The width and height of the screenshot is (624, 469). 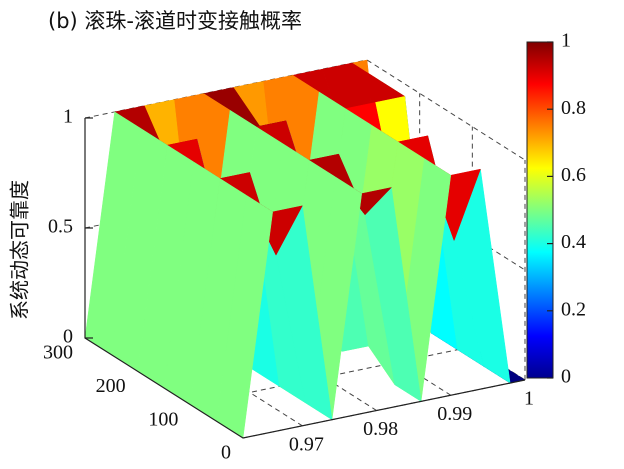 What do you see at coordinates (20, 250) in the screenshot?
I see `z-axis-label: 系统动态可靠度` at bounding box center [20, 250].